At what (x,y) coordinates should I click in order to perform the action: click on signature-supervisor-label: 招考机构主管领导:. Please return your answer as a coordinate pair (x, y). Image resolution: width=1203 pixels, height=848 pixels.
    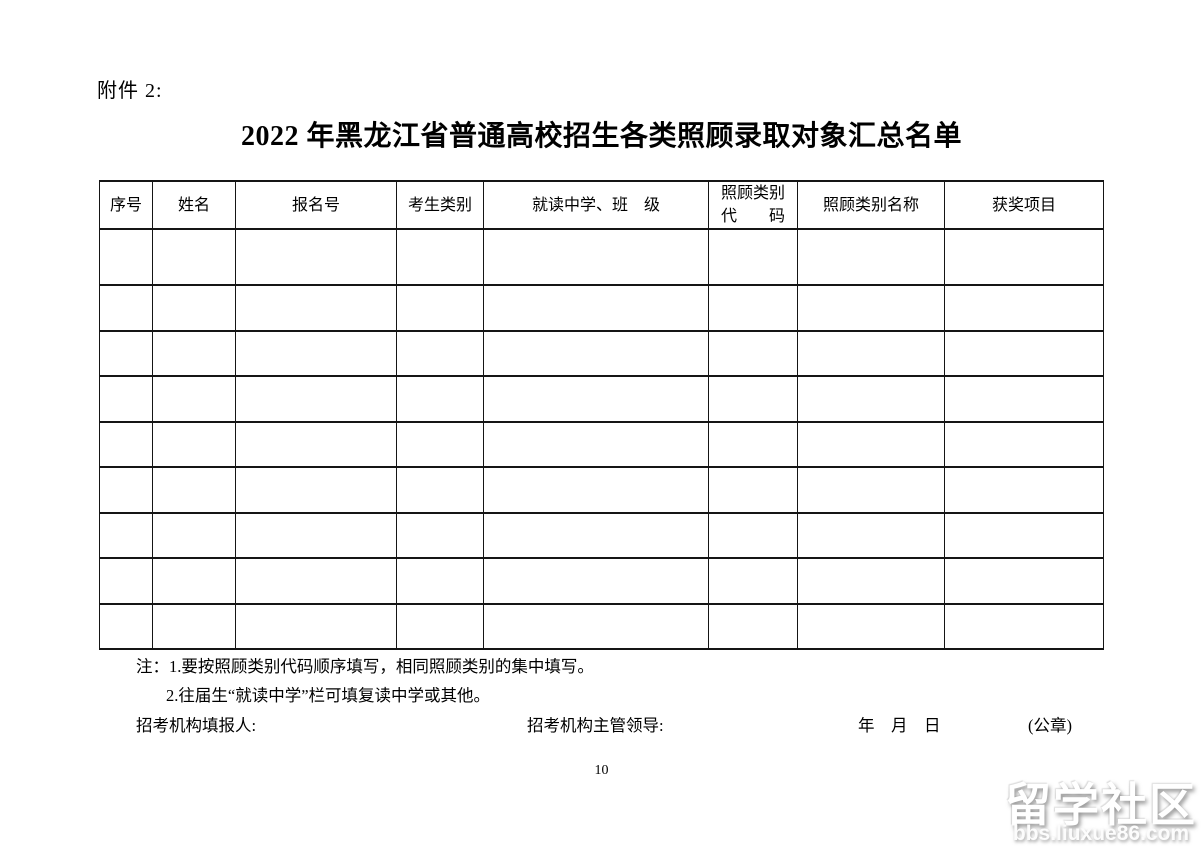
    Looking at the image, I should click on (595, 725).